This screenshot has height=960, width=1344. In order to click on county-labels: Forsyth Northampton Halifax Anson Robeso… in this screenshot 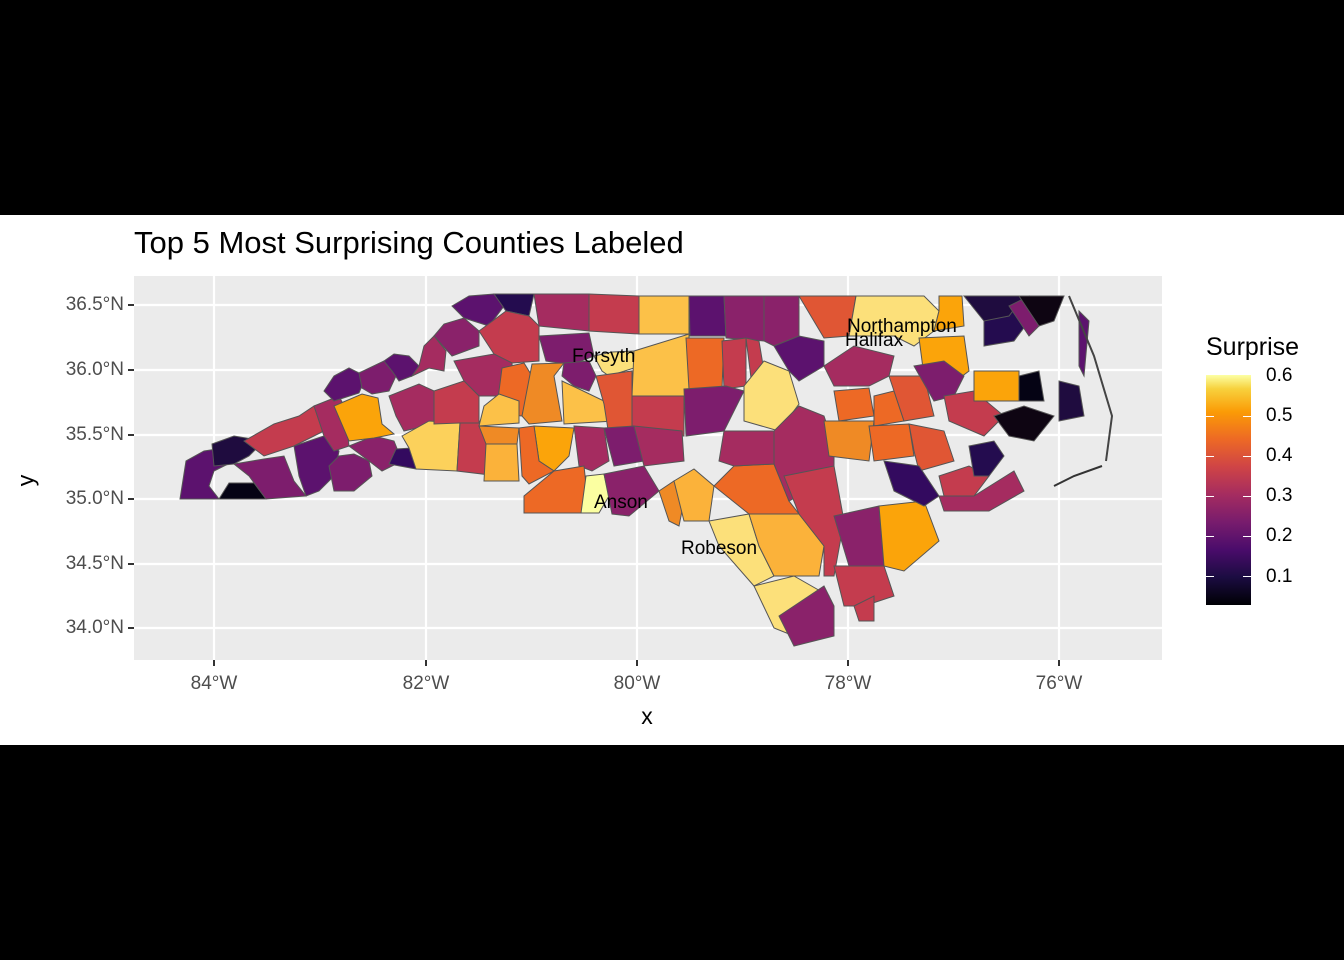, I will do `click(764, 437)`.